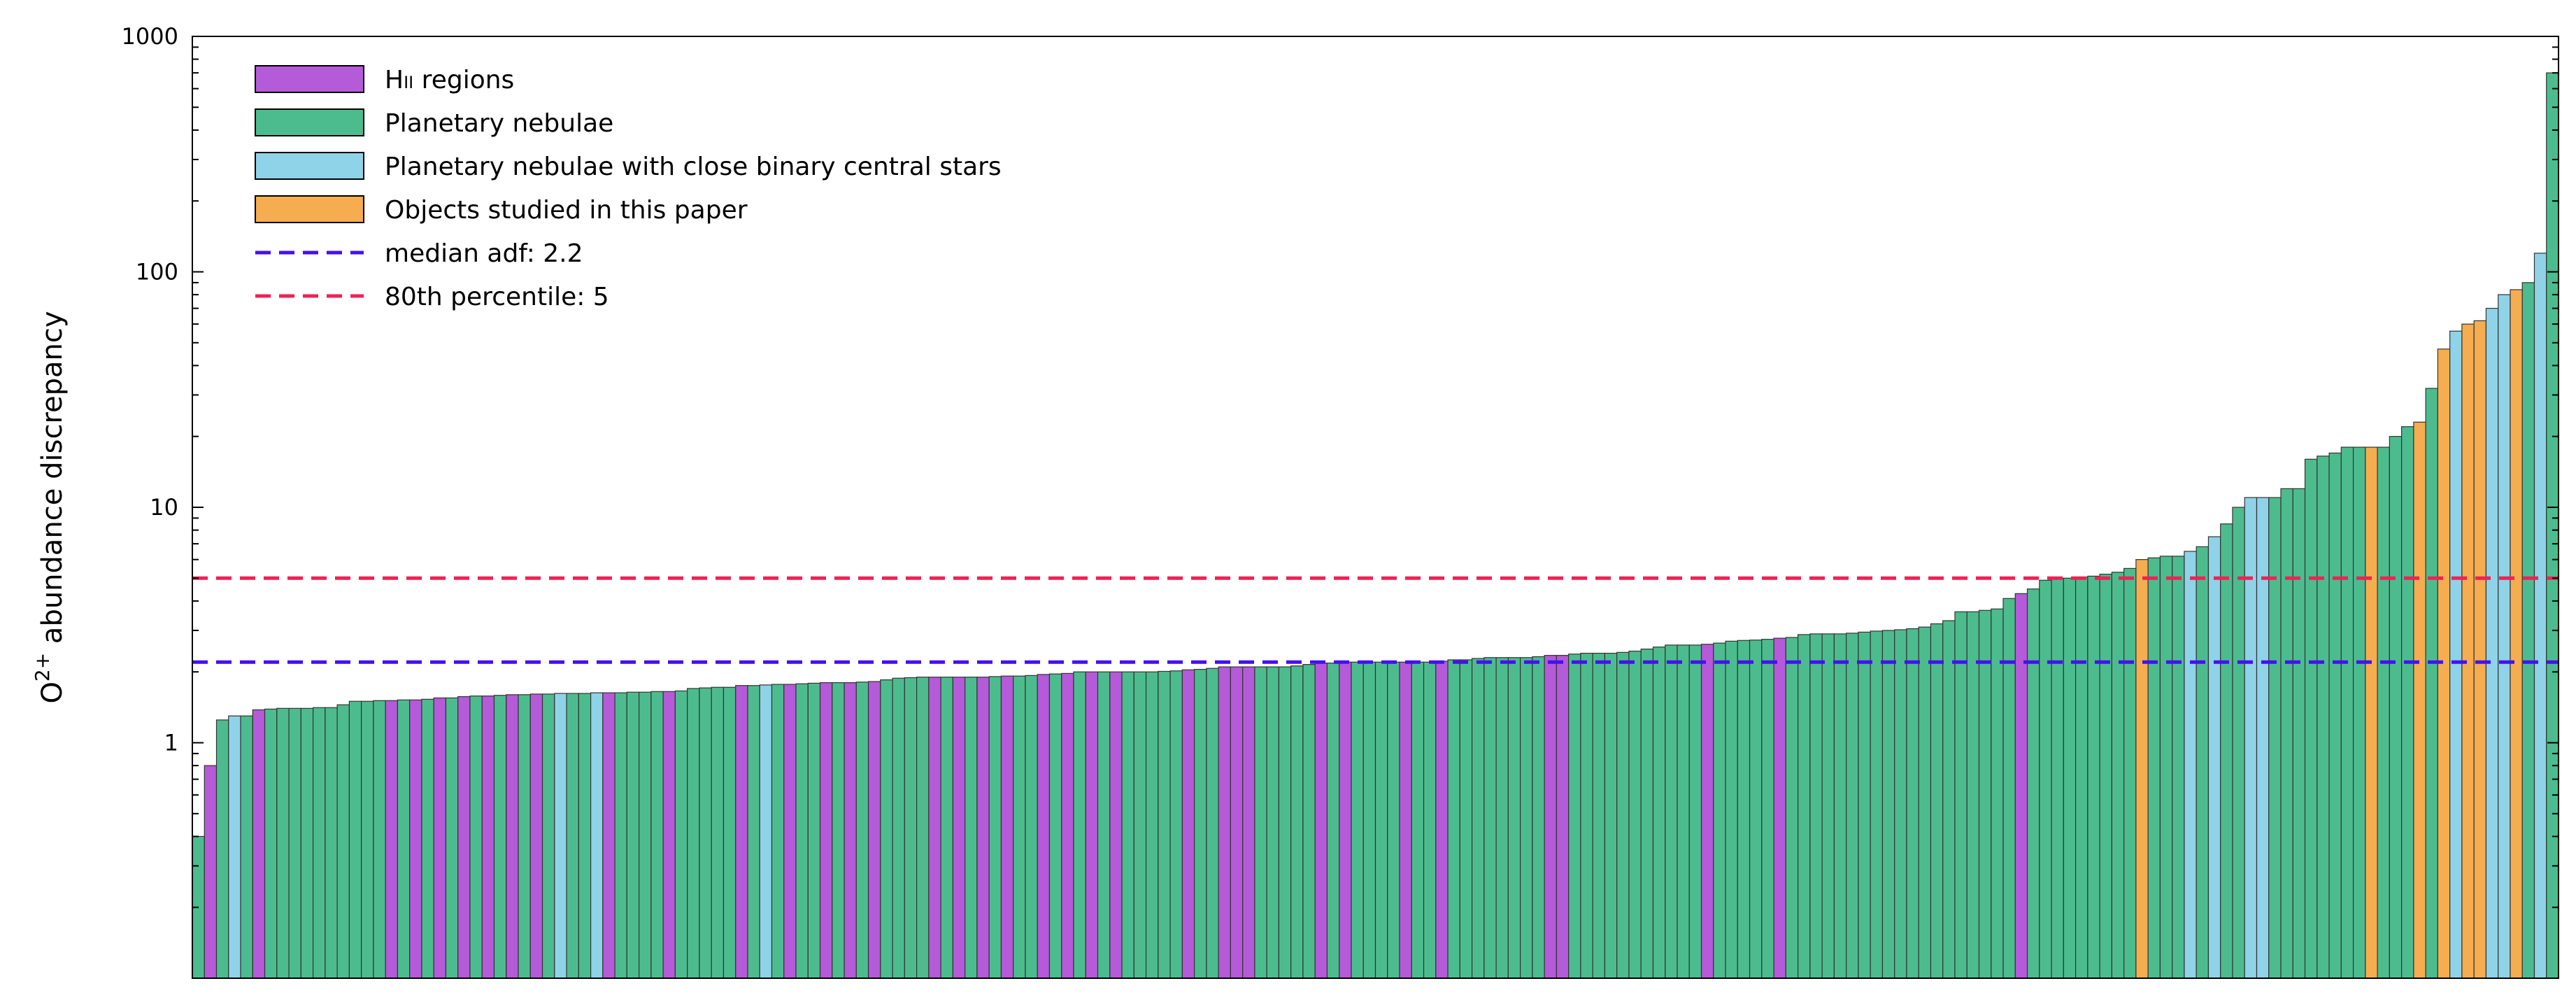  Describe the element at coordinates (449, 80) in the screenshot. I see `legend-label: HII regions` at that location.